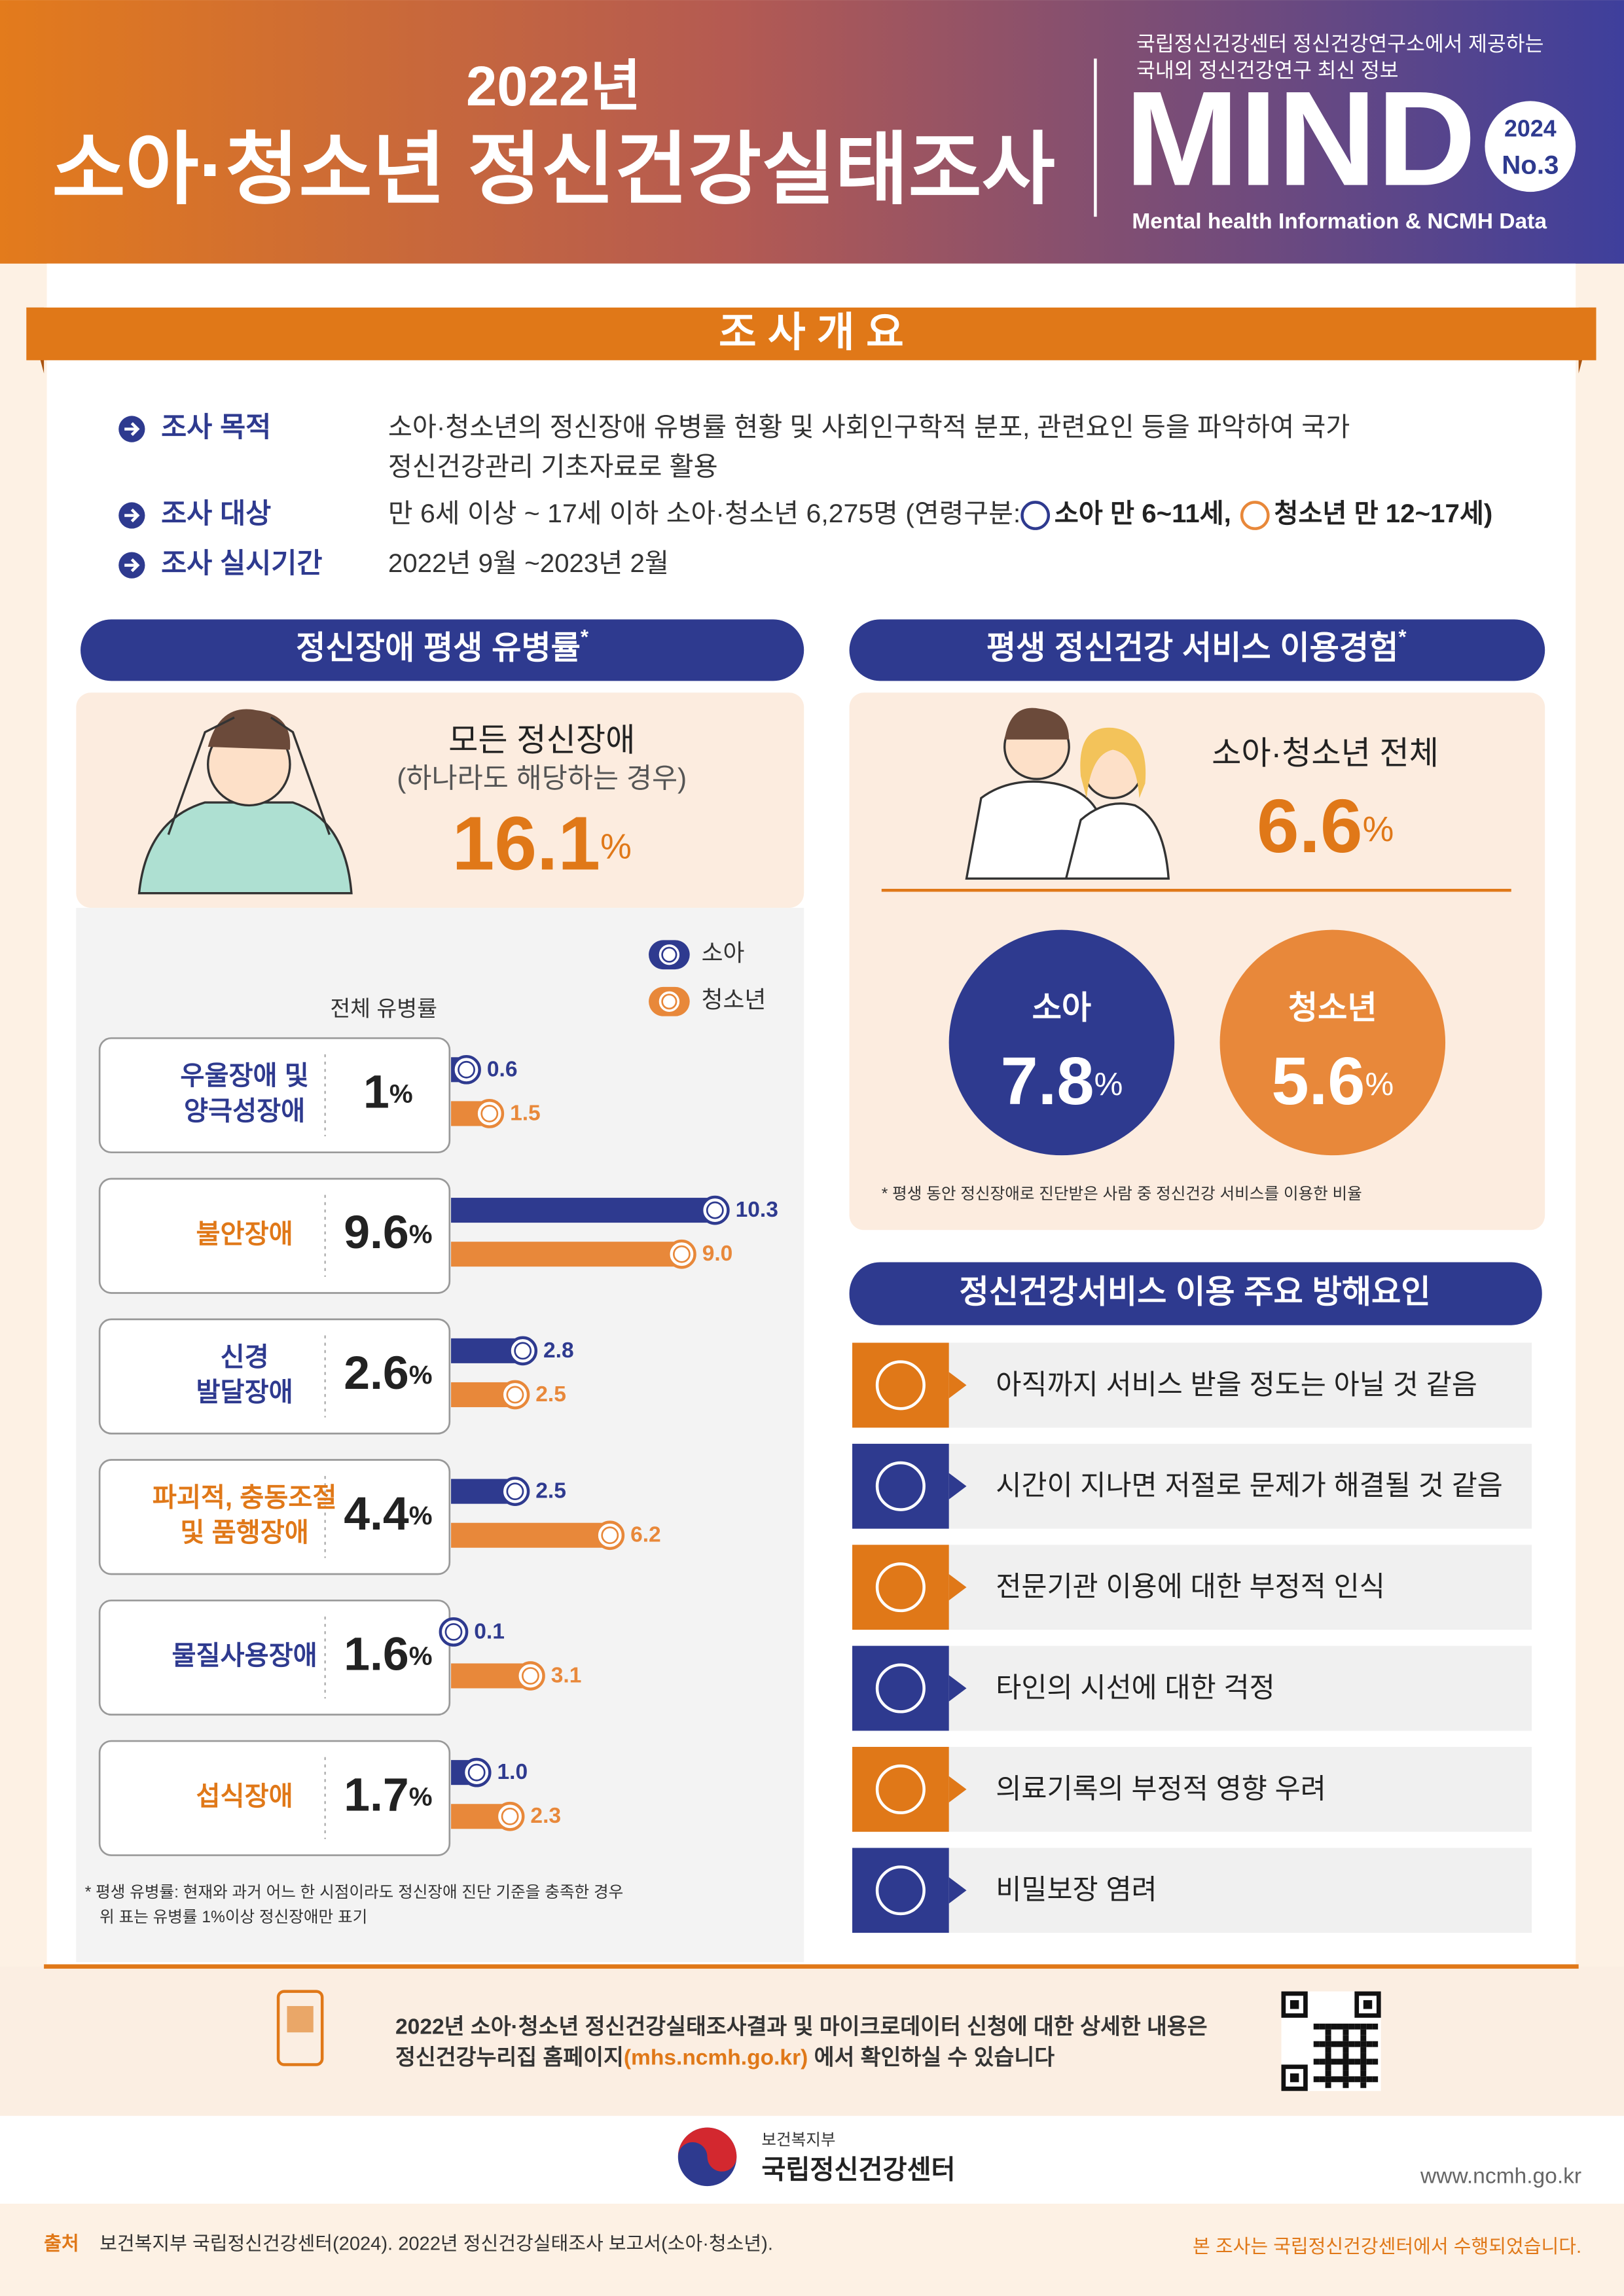  I want to click on qr-finder-core, so click(1294, 2078).